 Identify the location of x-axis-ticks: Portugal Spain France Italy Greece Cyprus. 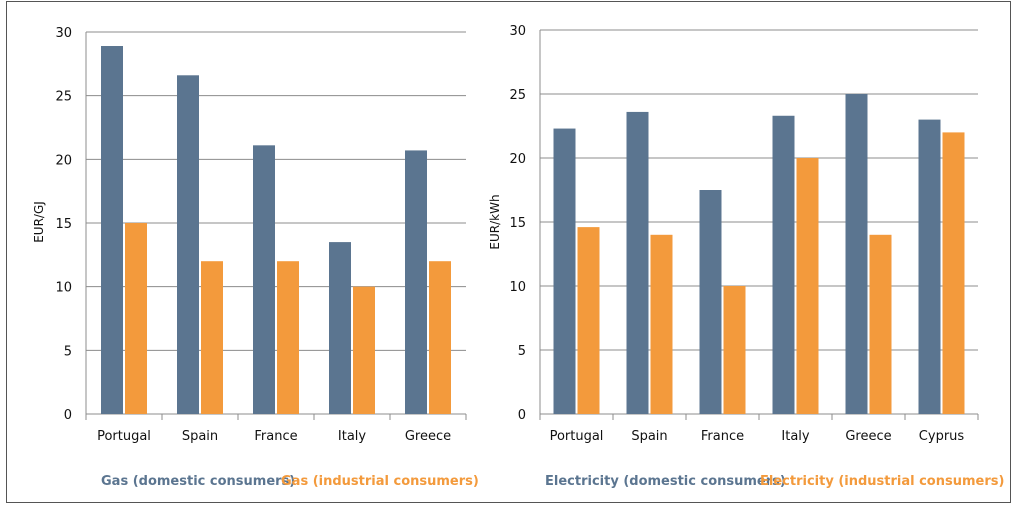
(759, 429).